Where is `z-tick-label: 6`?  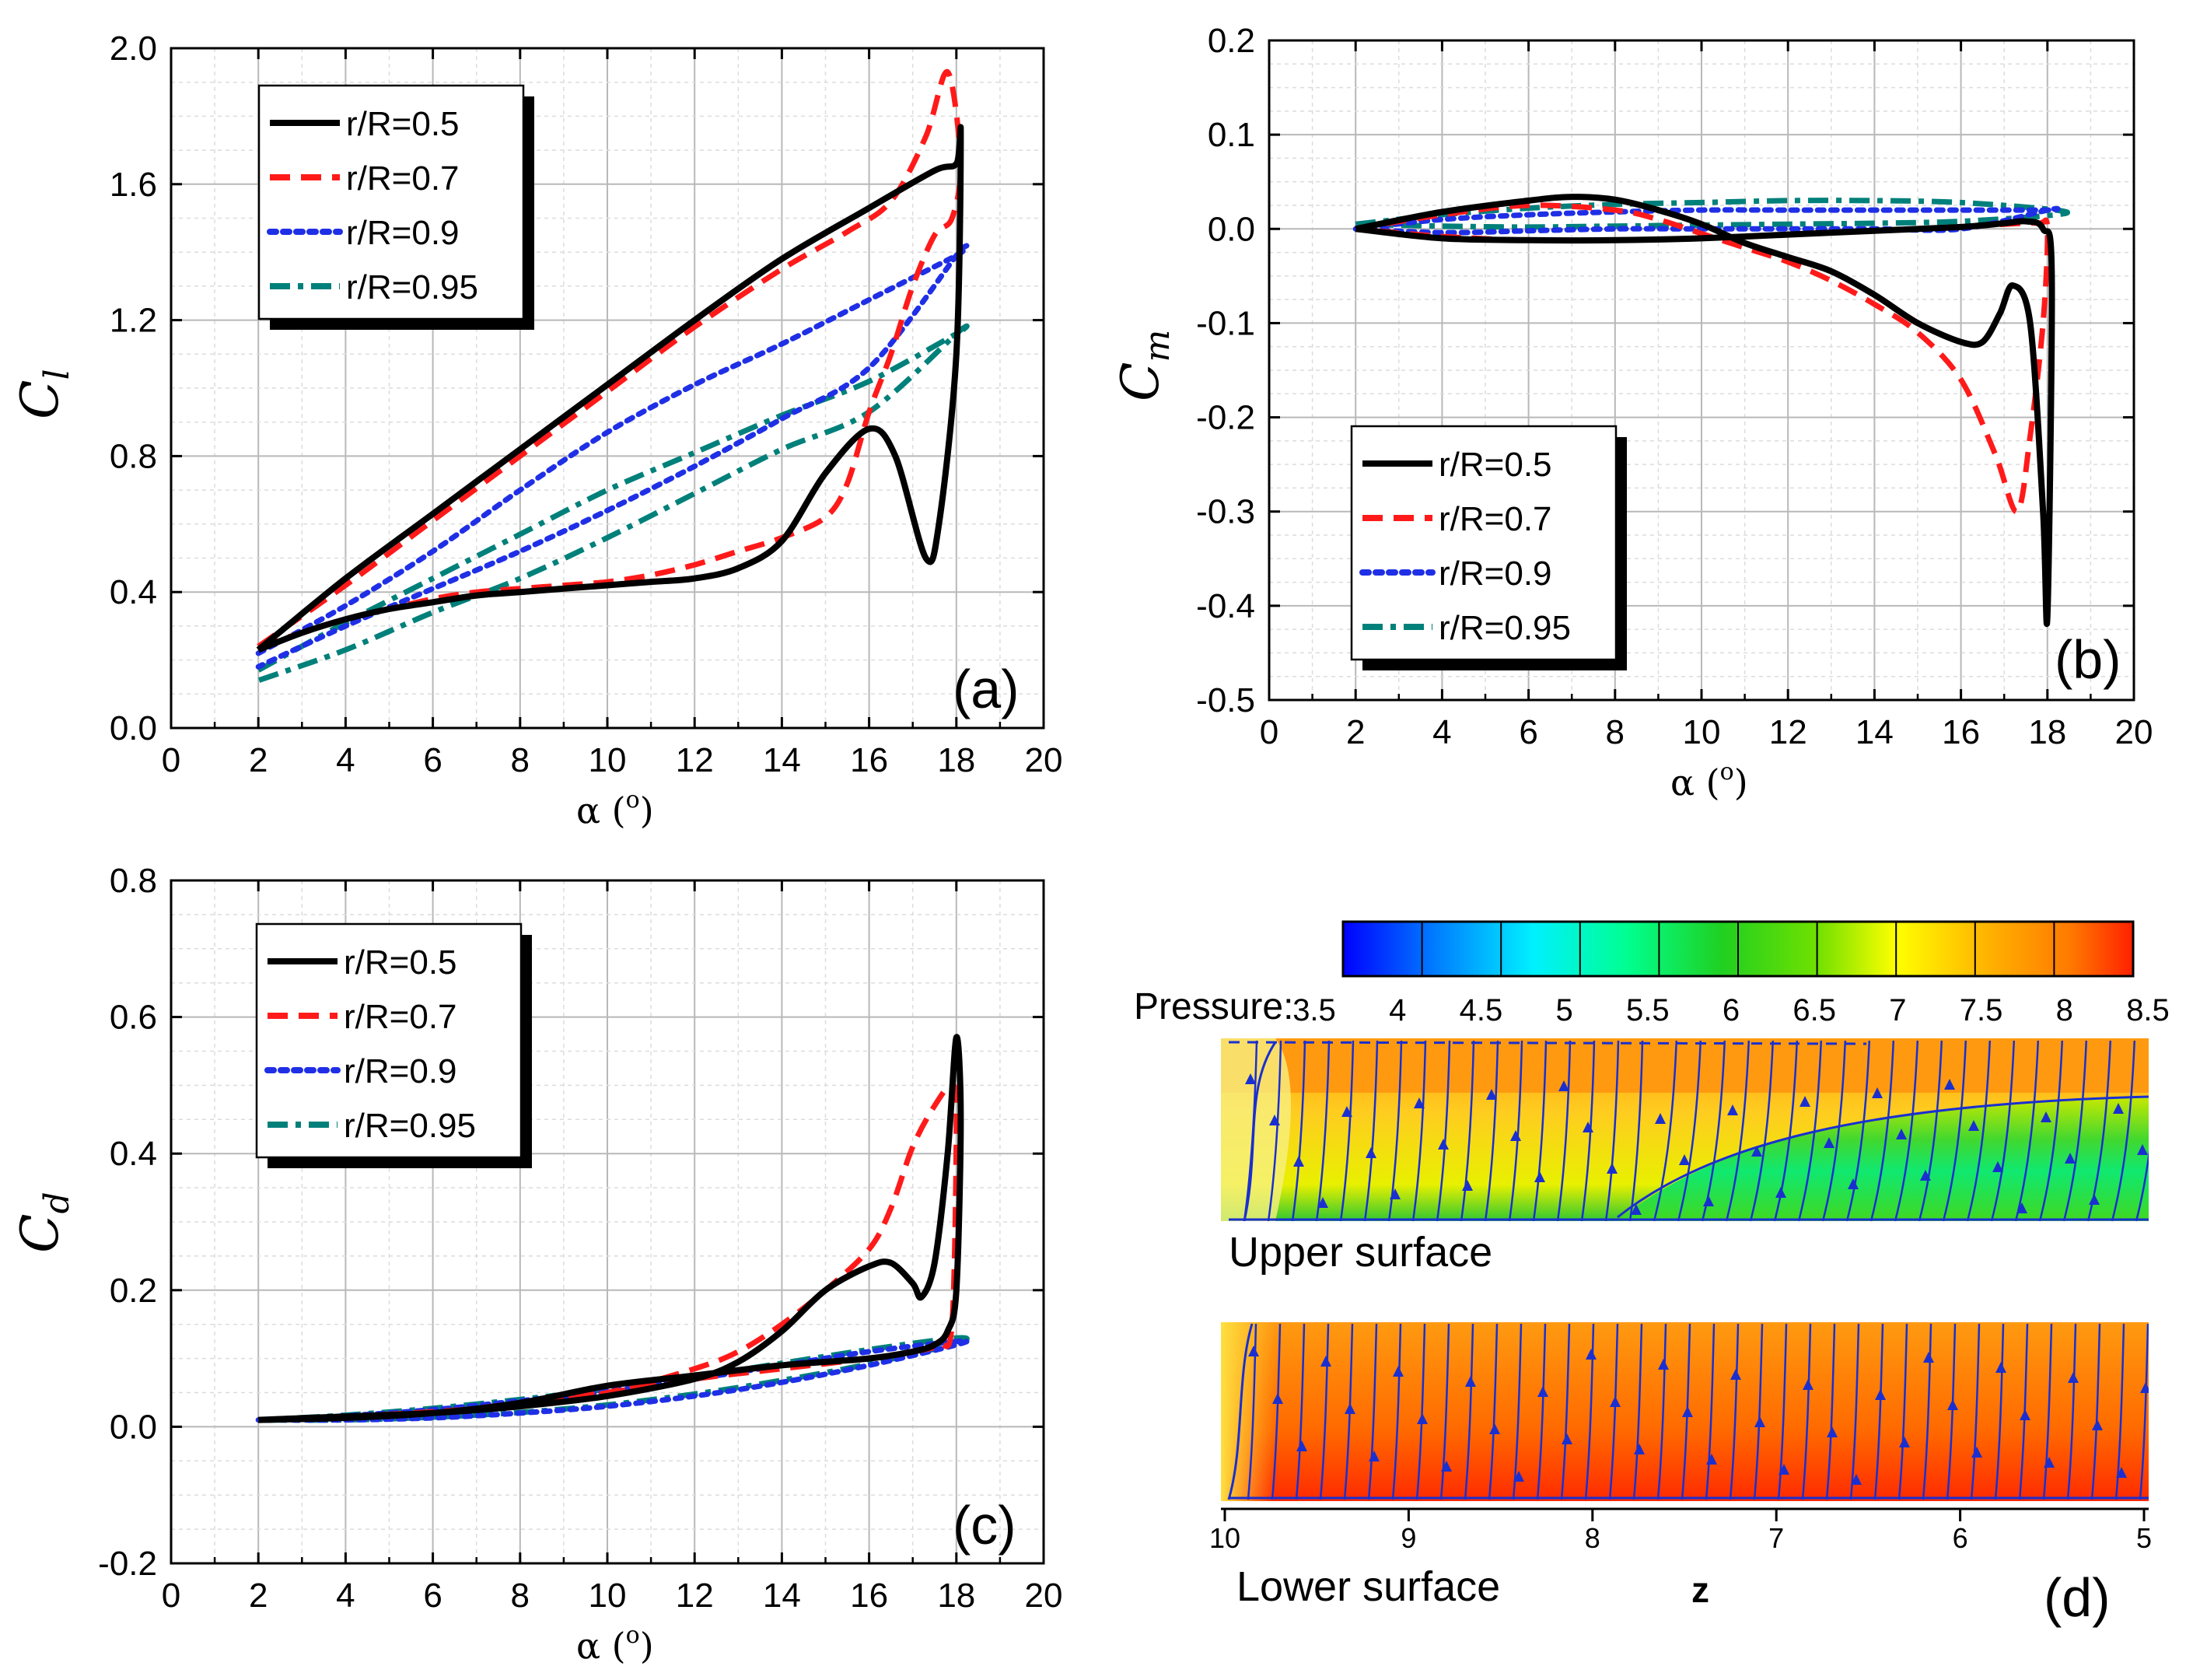 z-tick-label: 6 is located at coordinates (1960, 1538).